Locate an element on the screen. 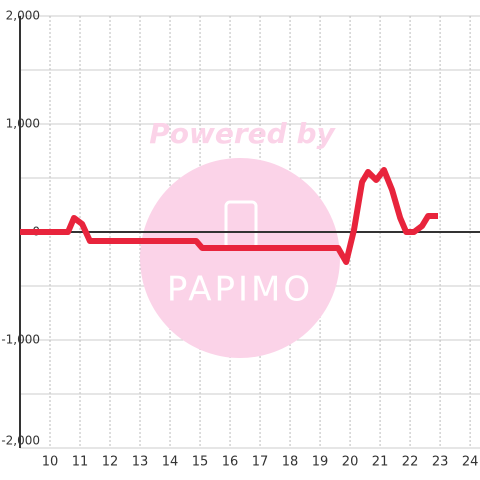  x-tick-label: 21 is located at coordinates (380, 462).